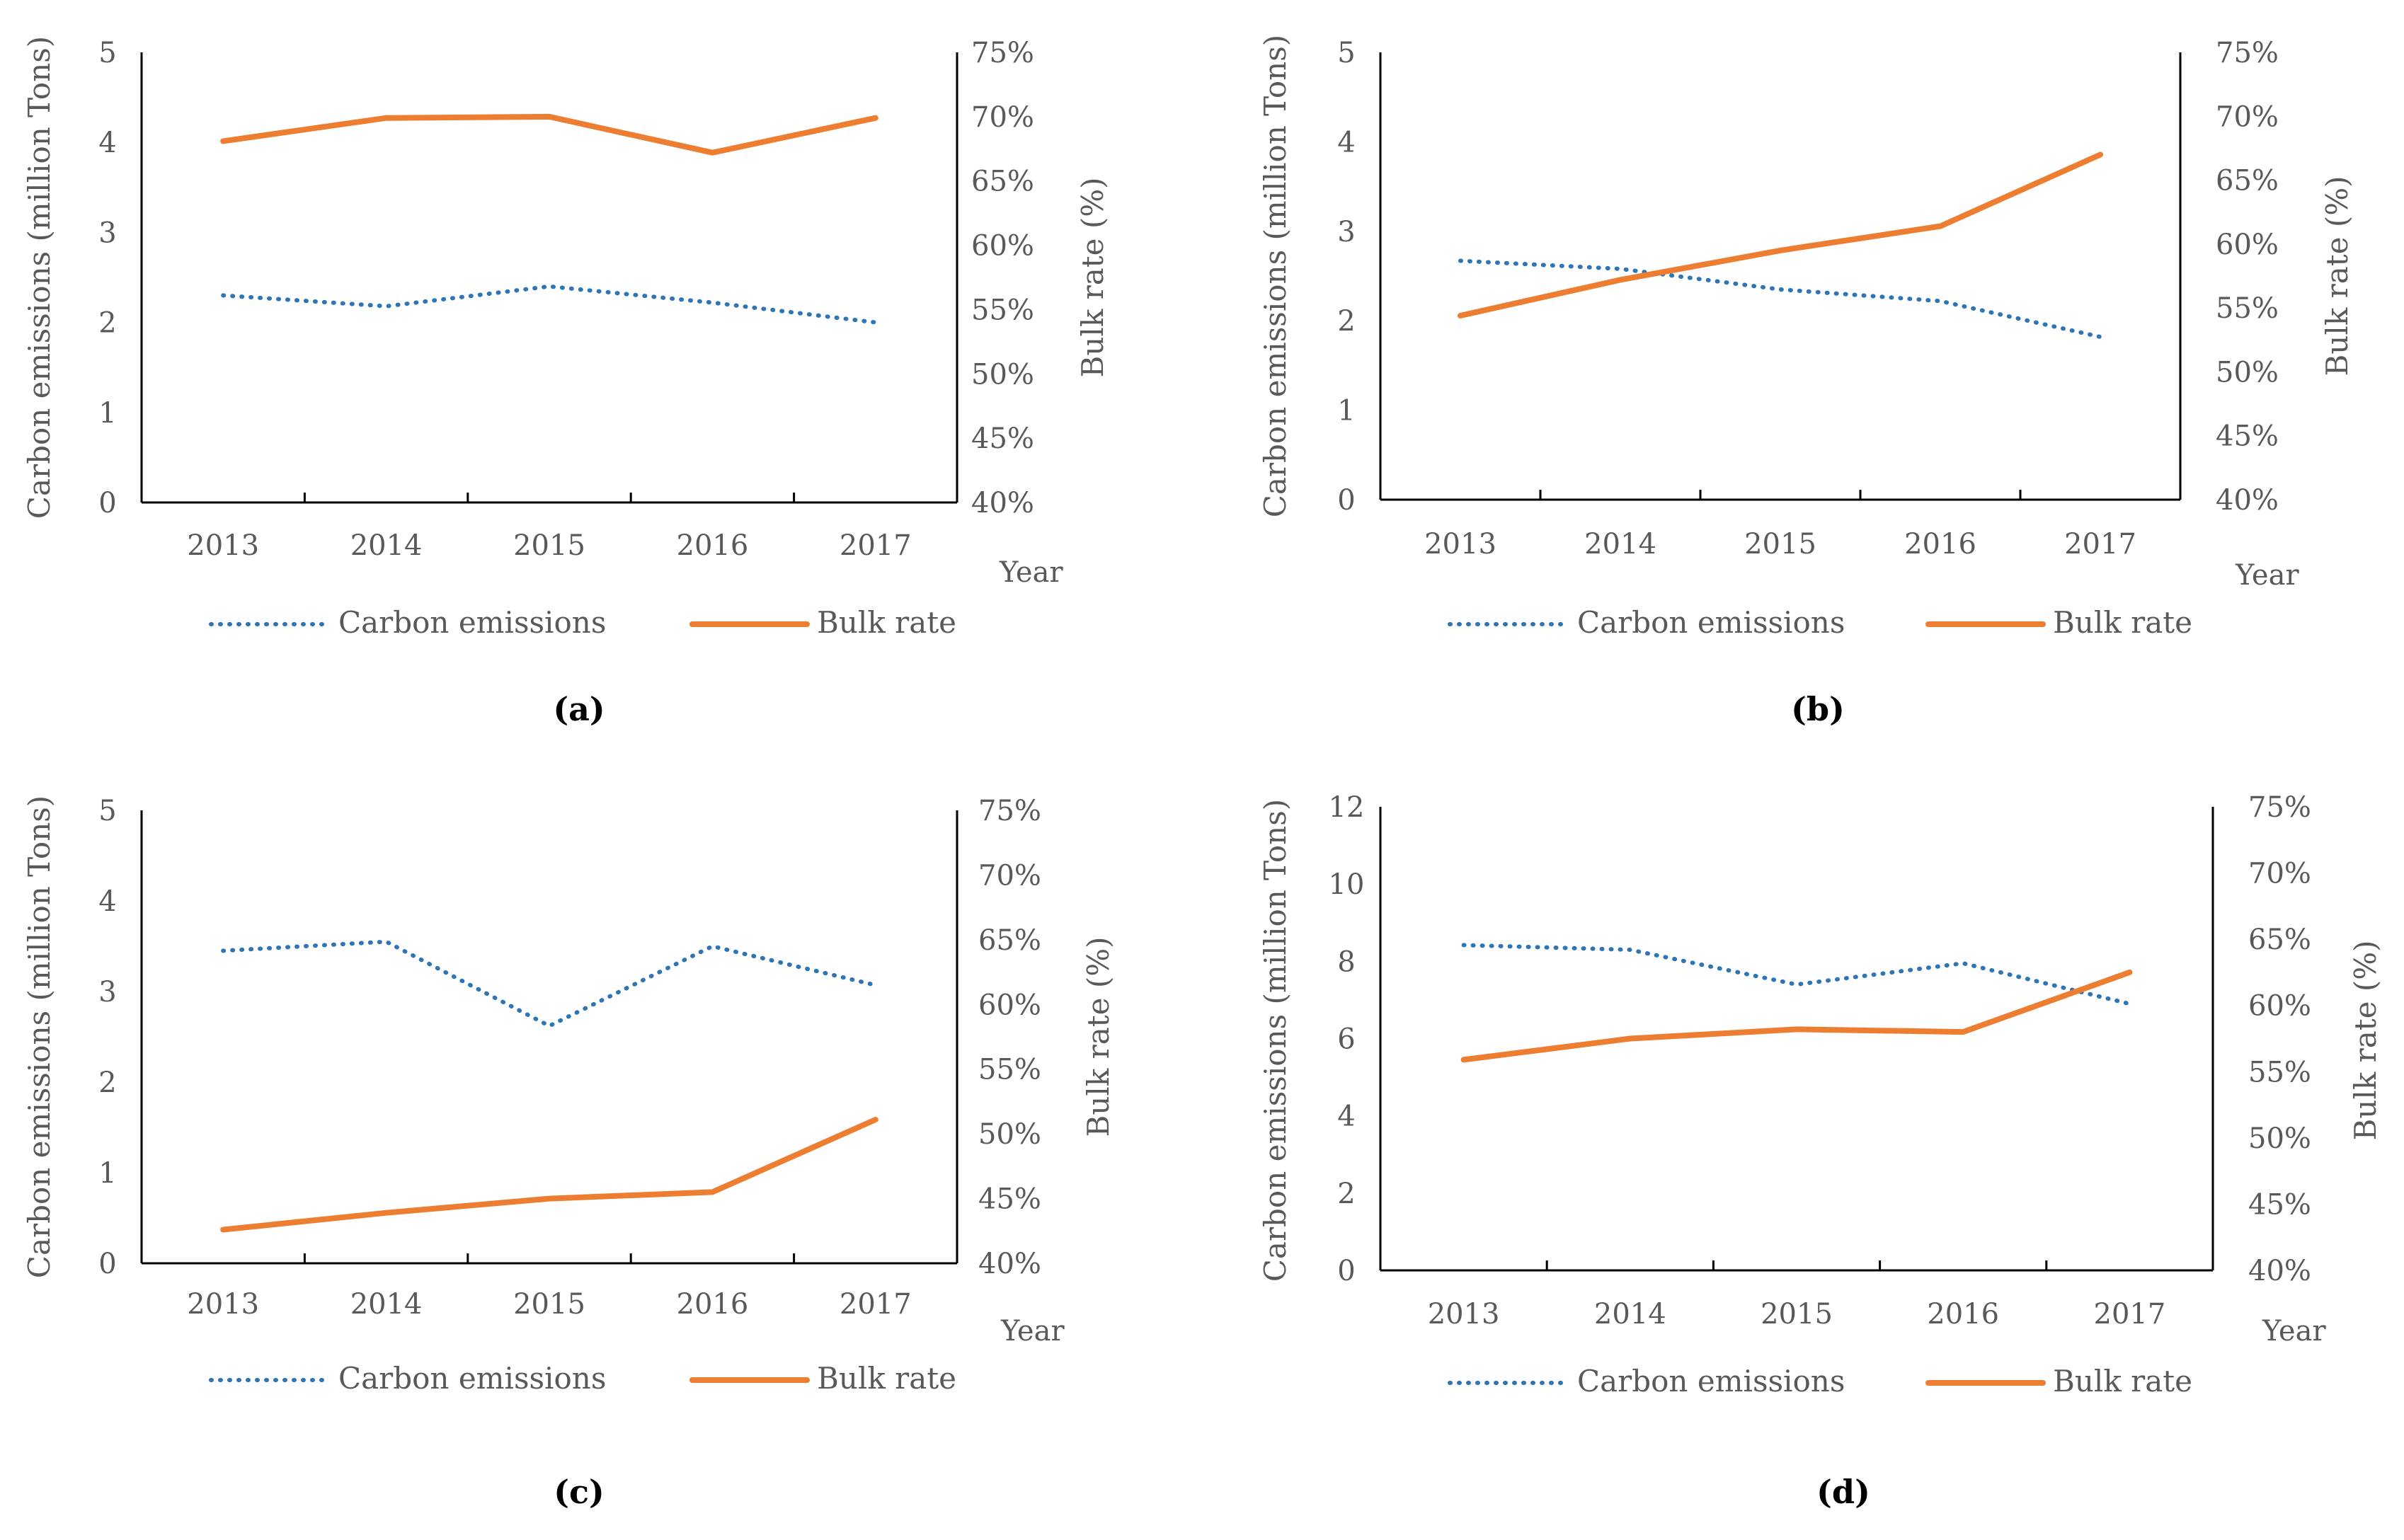 The width and height of the screenshot is (2404, 1540). What do you see at coordinates (1843, 1492) in the screenshot?
I see `panel-label: (d)` at bounding box center [1843, 1492].